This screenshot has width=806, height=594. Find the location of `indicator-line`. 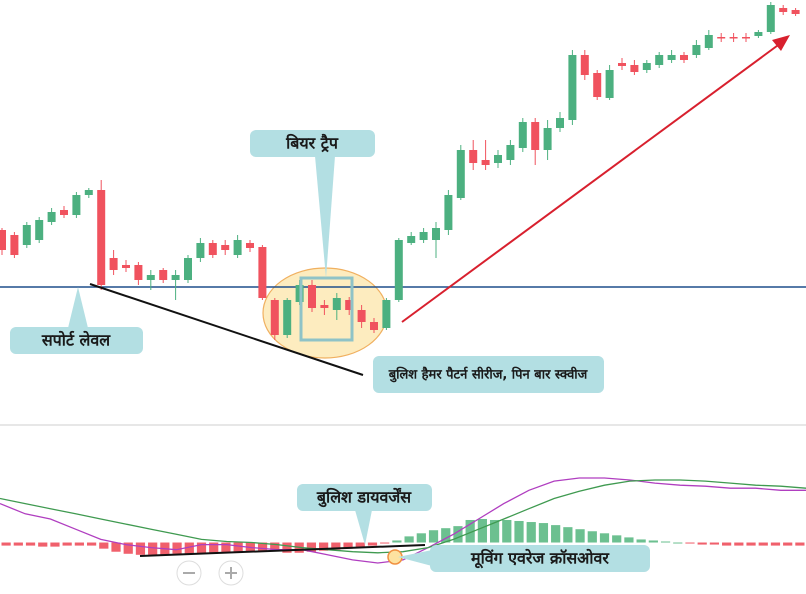

indicator-line is located at coordinates (403, 520).